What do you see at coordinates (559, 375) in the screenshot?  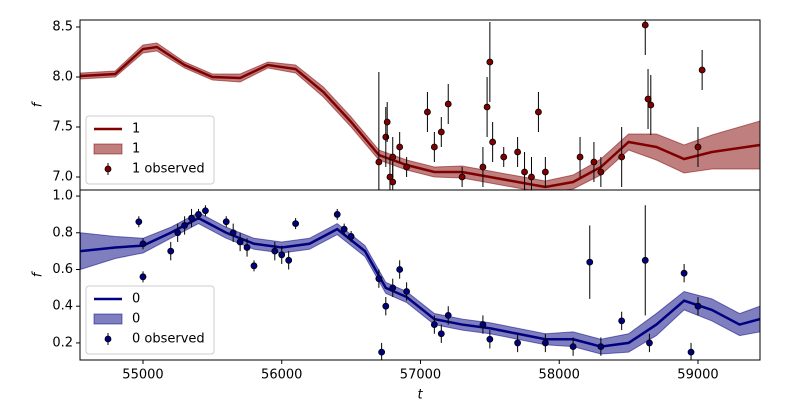 I see `x-tick-label: 58000` at bounding box center [559, 375].